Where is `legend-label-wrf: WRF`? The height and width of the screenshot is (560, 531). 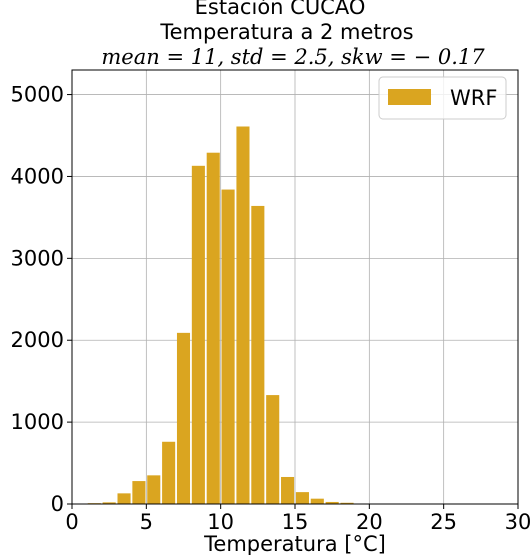 legend-label-wrf: WRF is located at coordinates (473, 98).